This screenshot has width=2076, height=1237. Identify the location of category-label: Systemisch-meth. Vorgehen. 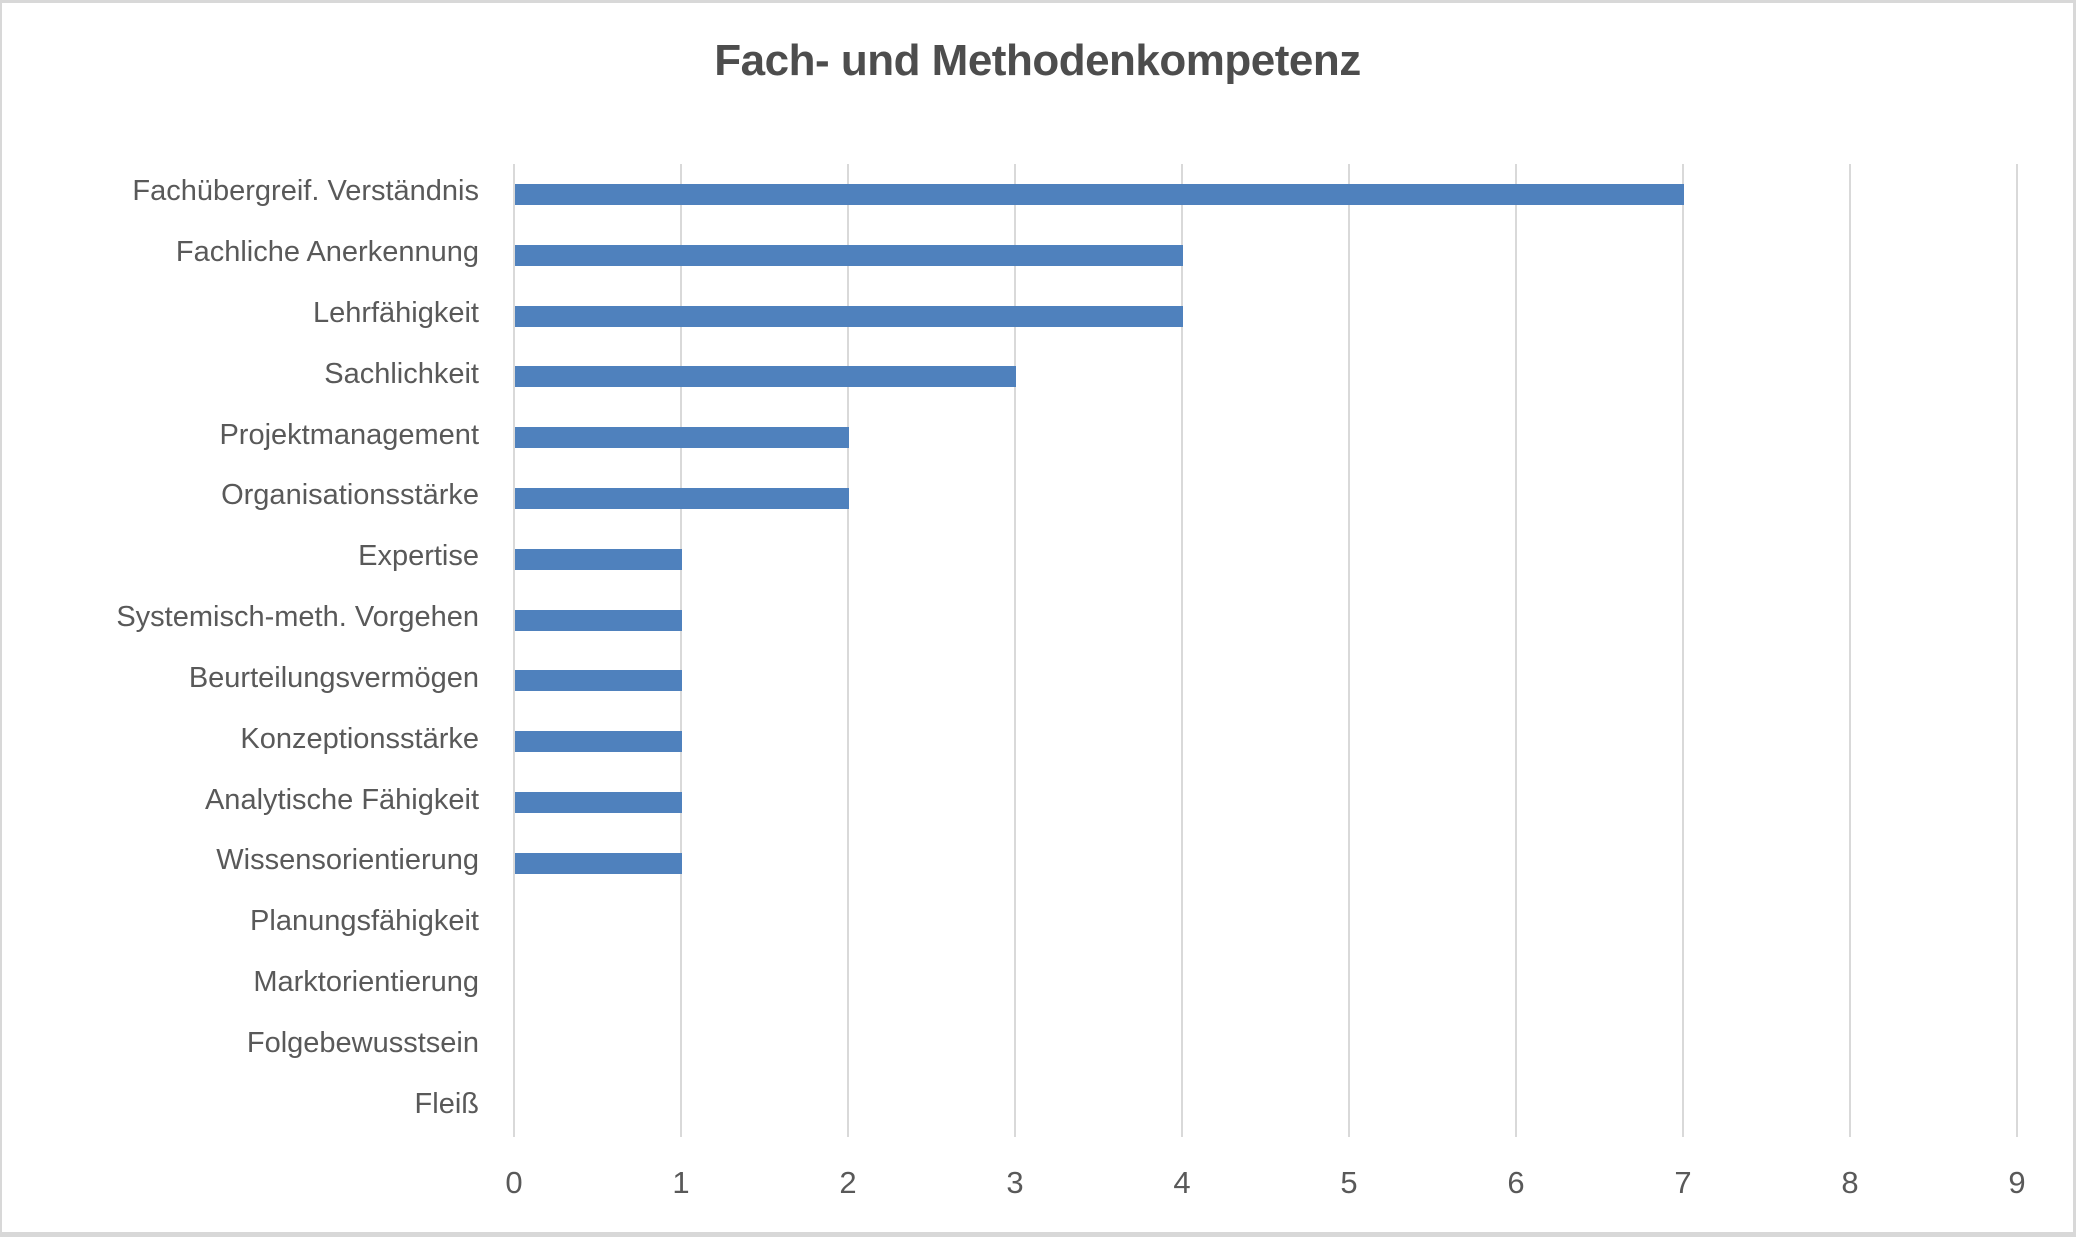
(297, 617).